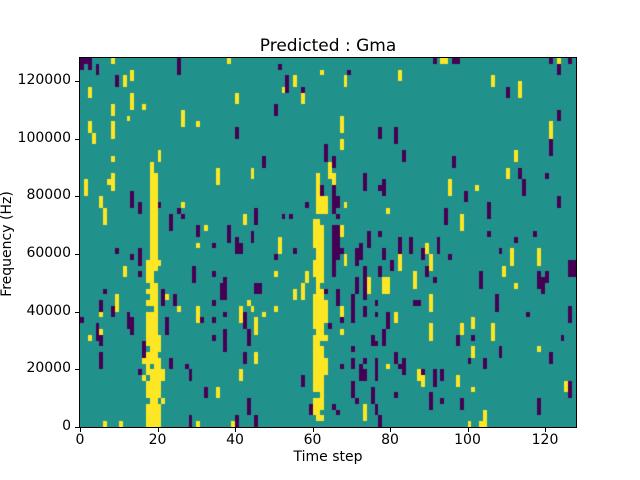 This screenshot has width=640, height=480. What do you see at coordinates (467, 440) in the screenshot?
I see `x-tick-label: 100` at bounding box center [467, 440].